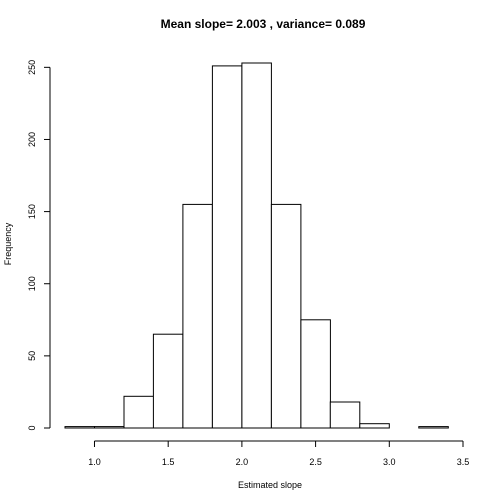 This screenshot has height=504, width=504. Describe the element at coordinates (32, 211) in the screenshot. I see `y-tick-label: 150` at that location.